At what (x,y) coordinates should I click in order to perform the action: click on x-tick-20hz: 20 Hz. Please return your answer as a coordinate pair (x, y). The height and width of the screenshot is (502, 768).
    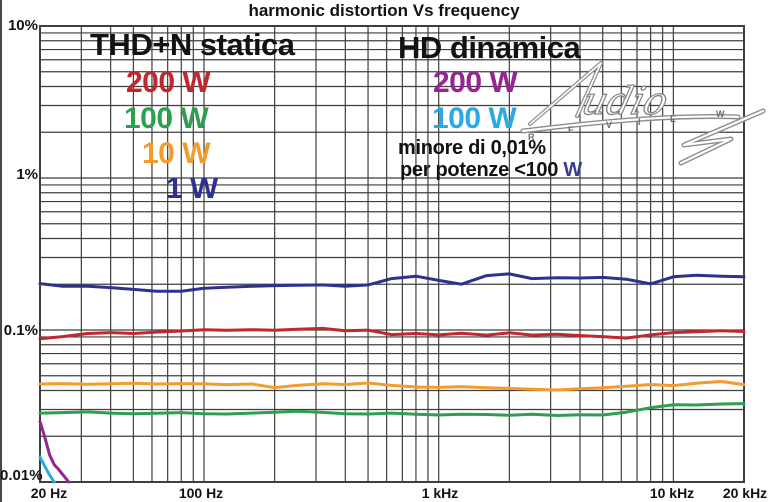
    Looking at the image, I should click on (49, 493).